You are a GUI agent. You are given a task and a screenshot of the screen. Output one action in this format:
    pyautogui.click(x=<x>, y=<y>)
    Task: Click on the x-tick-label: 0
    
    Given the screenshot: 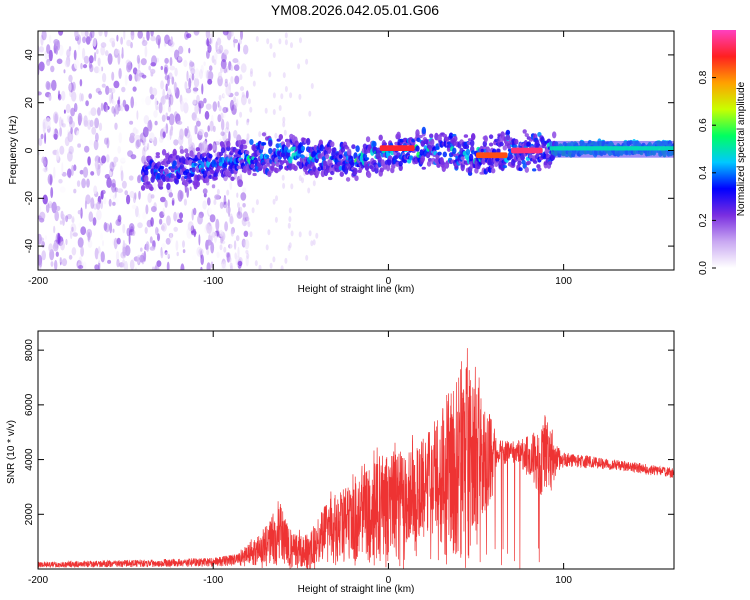 What is the action you would take?
    pyautogui.click(x=389, y=281)
    